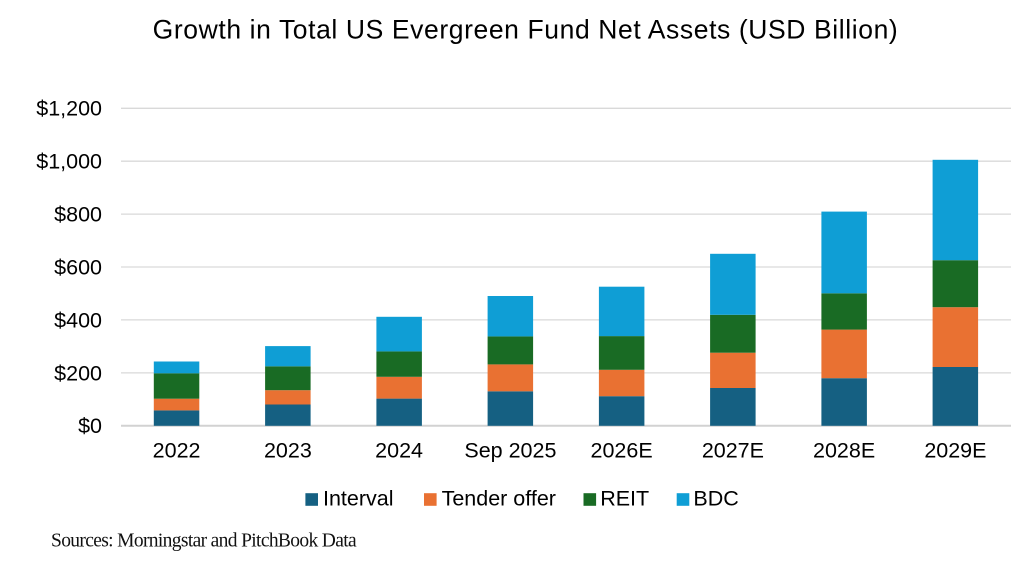 The height and width of the screenshot is (561, 1024). What do you see at coordinates (499, 499) in the screenshot?
I see `svg-text: Tender offer` at bounding box center [499, 499].